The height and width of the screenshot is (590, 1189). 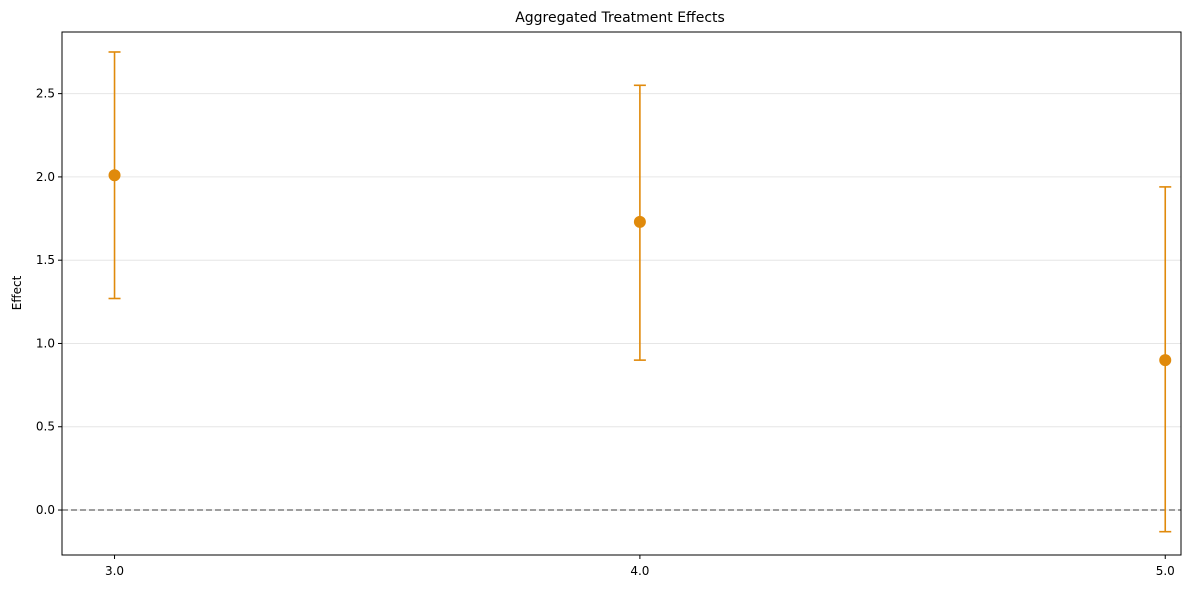 I want to click on y-tick-label: 2.5, so click(x=45, y=94).